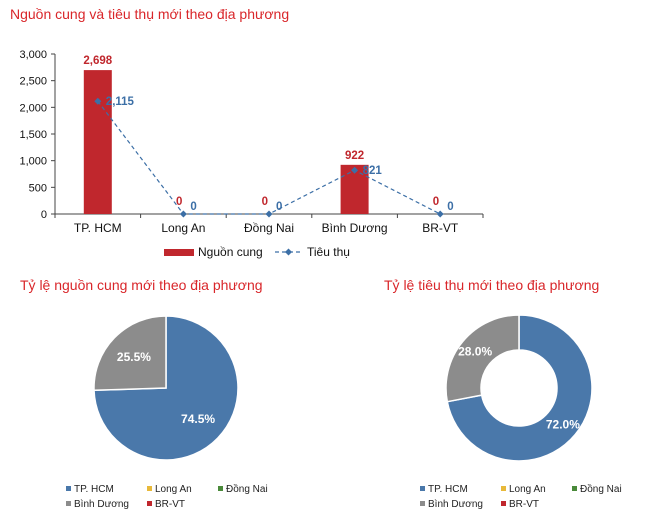 This screenshot has width=657, height=528. I want to click on line-series, so click(269, 157).